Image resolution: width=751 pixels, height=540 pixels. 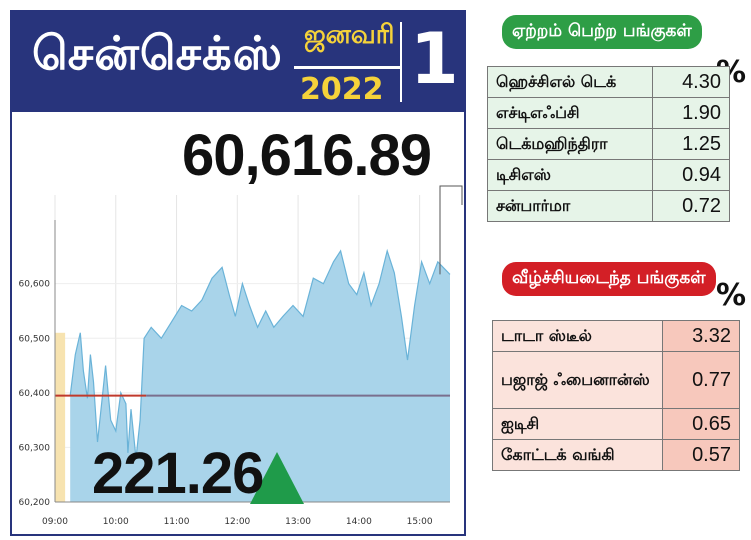 I want to click on stock-change: 0.77, so click(x=701, y=380).